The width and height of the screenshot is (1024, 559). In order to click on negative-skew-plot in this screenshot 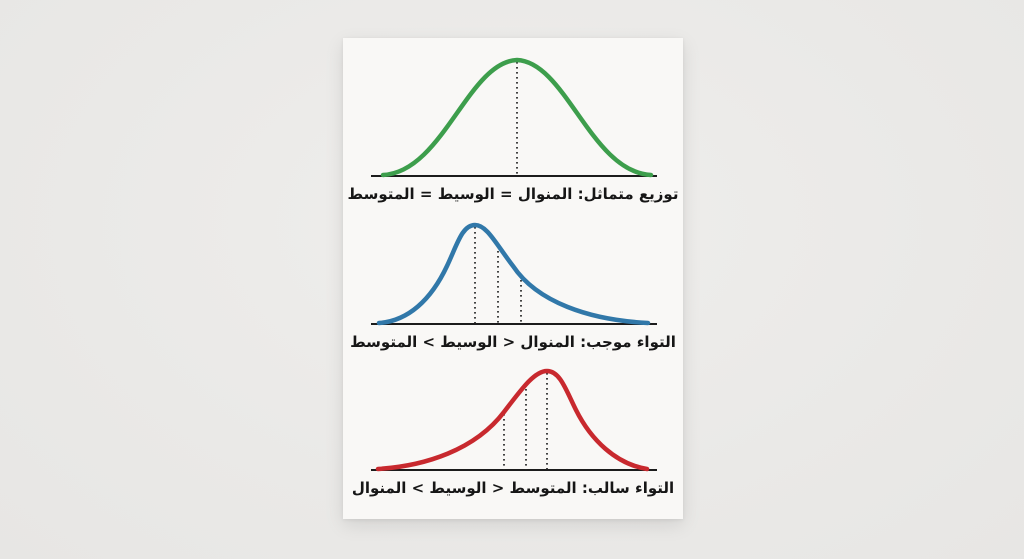, I will do `click(514, 420)`.